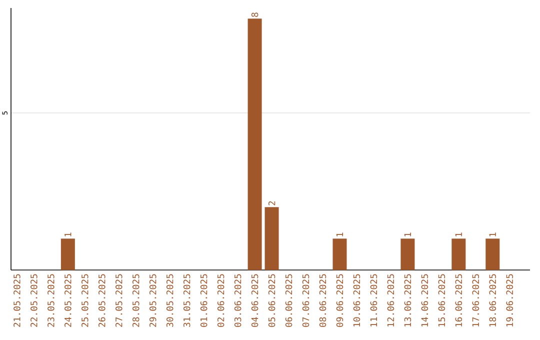 This screenshot has width=540, height=340. What do you see at coordinates (458, 300) in the screenshot?
I see `x-tick-label: 16.06.2025` at bounding box center [458, 300].